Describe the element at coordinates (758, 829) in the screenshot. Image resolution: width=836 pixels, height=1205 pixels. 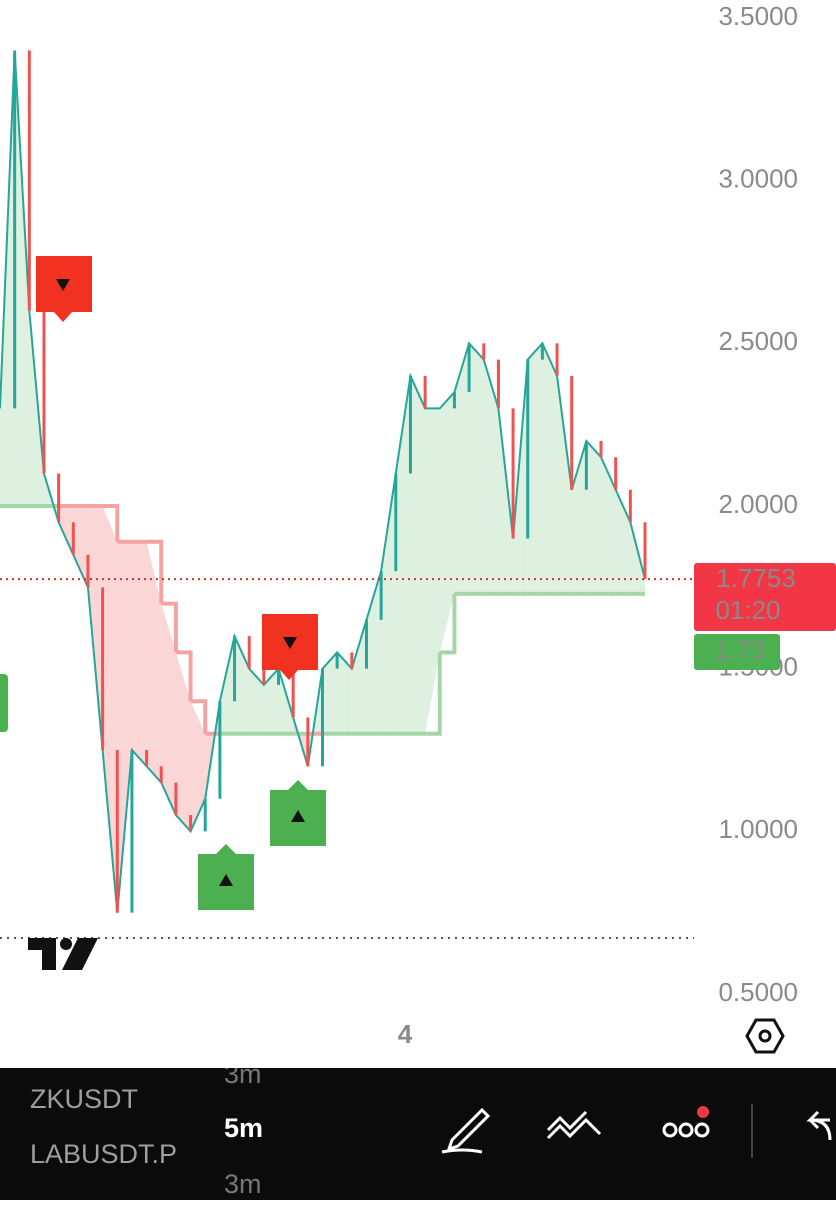
I see `y-tick-label: 1.0000` at that location.